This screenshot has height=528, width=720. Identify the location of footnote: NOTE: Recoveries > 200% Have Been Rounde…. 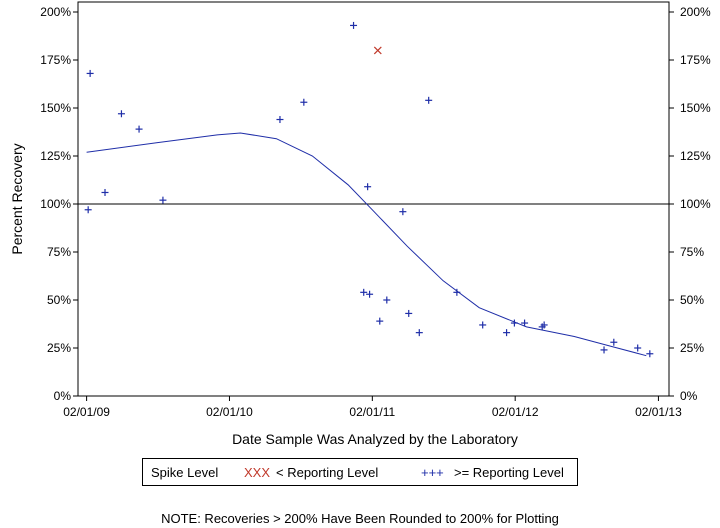
(360, 518).